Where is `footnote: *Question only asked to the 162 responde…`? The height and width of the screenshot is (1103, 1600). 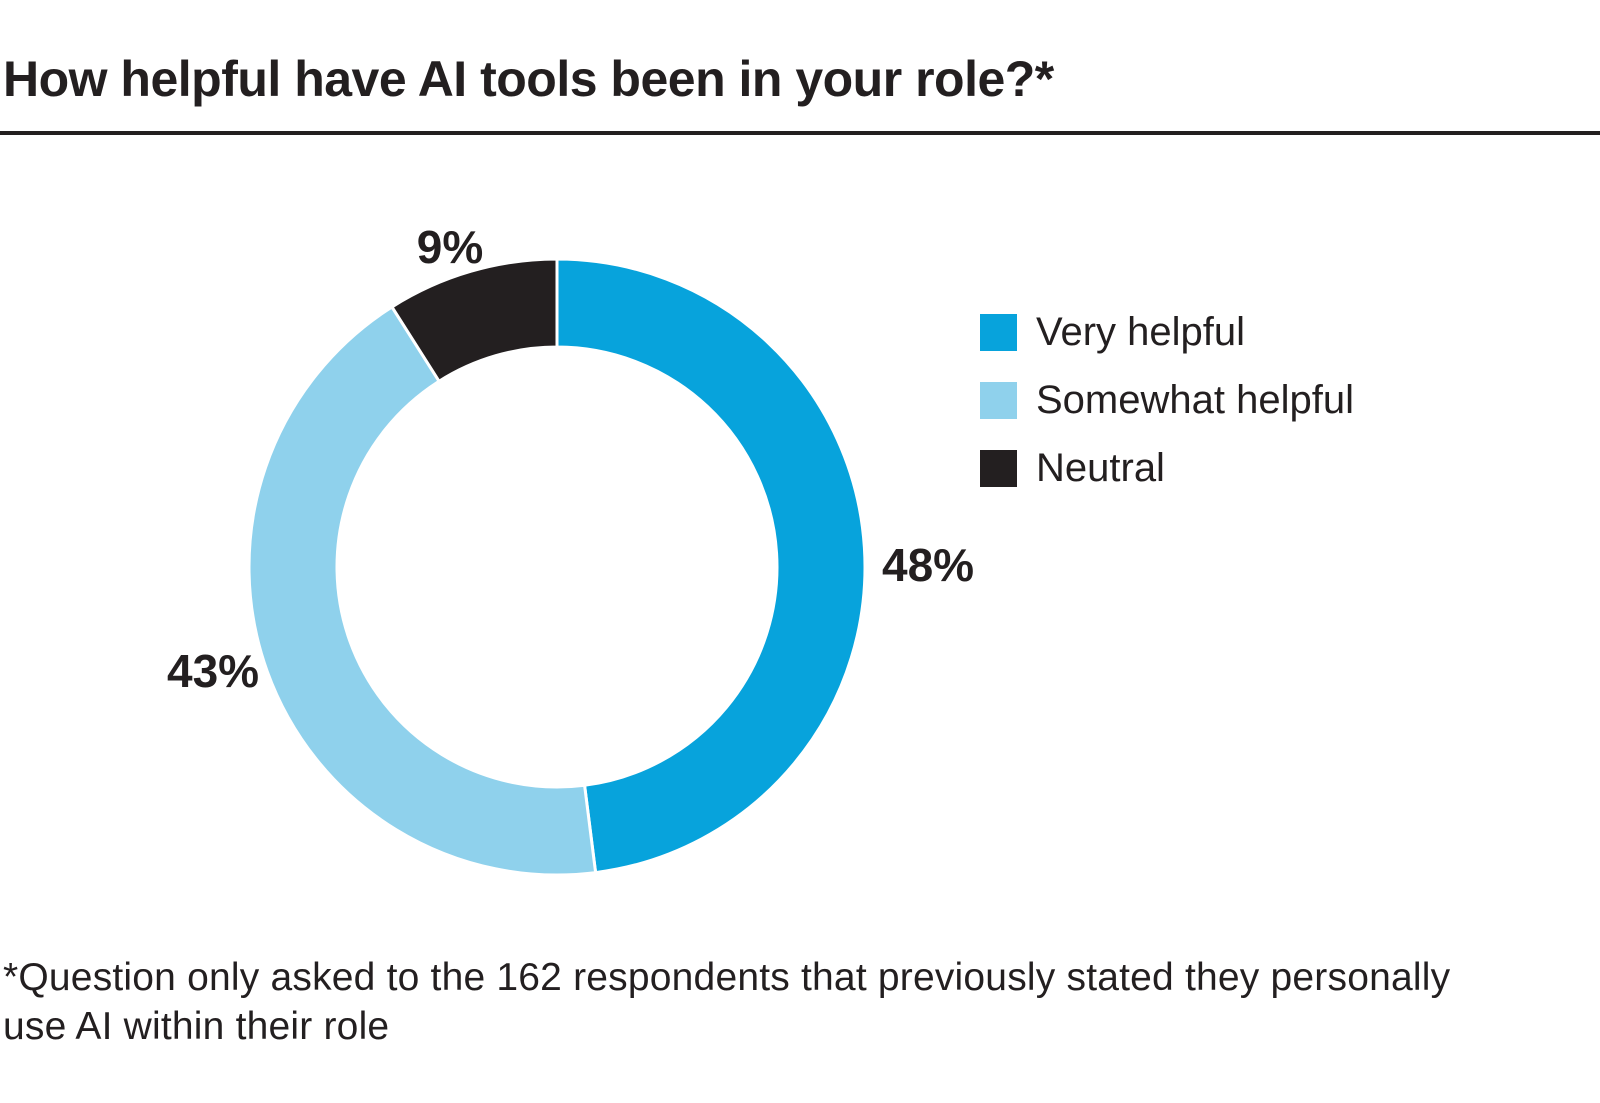
footnote: *Question only asked to the 162 responde… is located at coordinates (726, 1002).